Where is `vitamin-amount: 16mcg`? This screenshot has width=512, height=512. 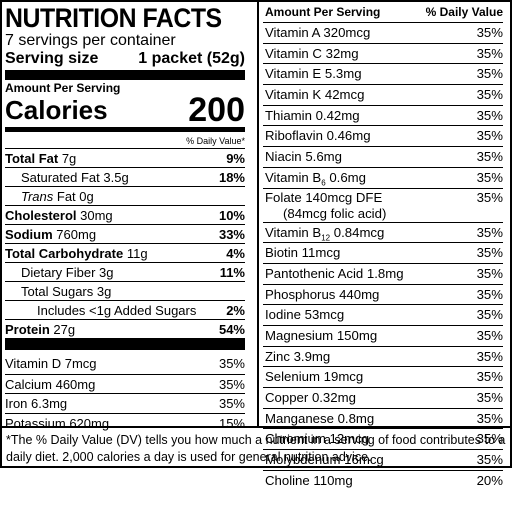
vitamin-amount: 16mcg is located at coordinates (364, 460).